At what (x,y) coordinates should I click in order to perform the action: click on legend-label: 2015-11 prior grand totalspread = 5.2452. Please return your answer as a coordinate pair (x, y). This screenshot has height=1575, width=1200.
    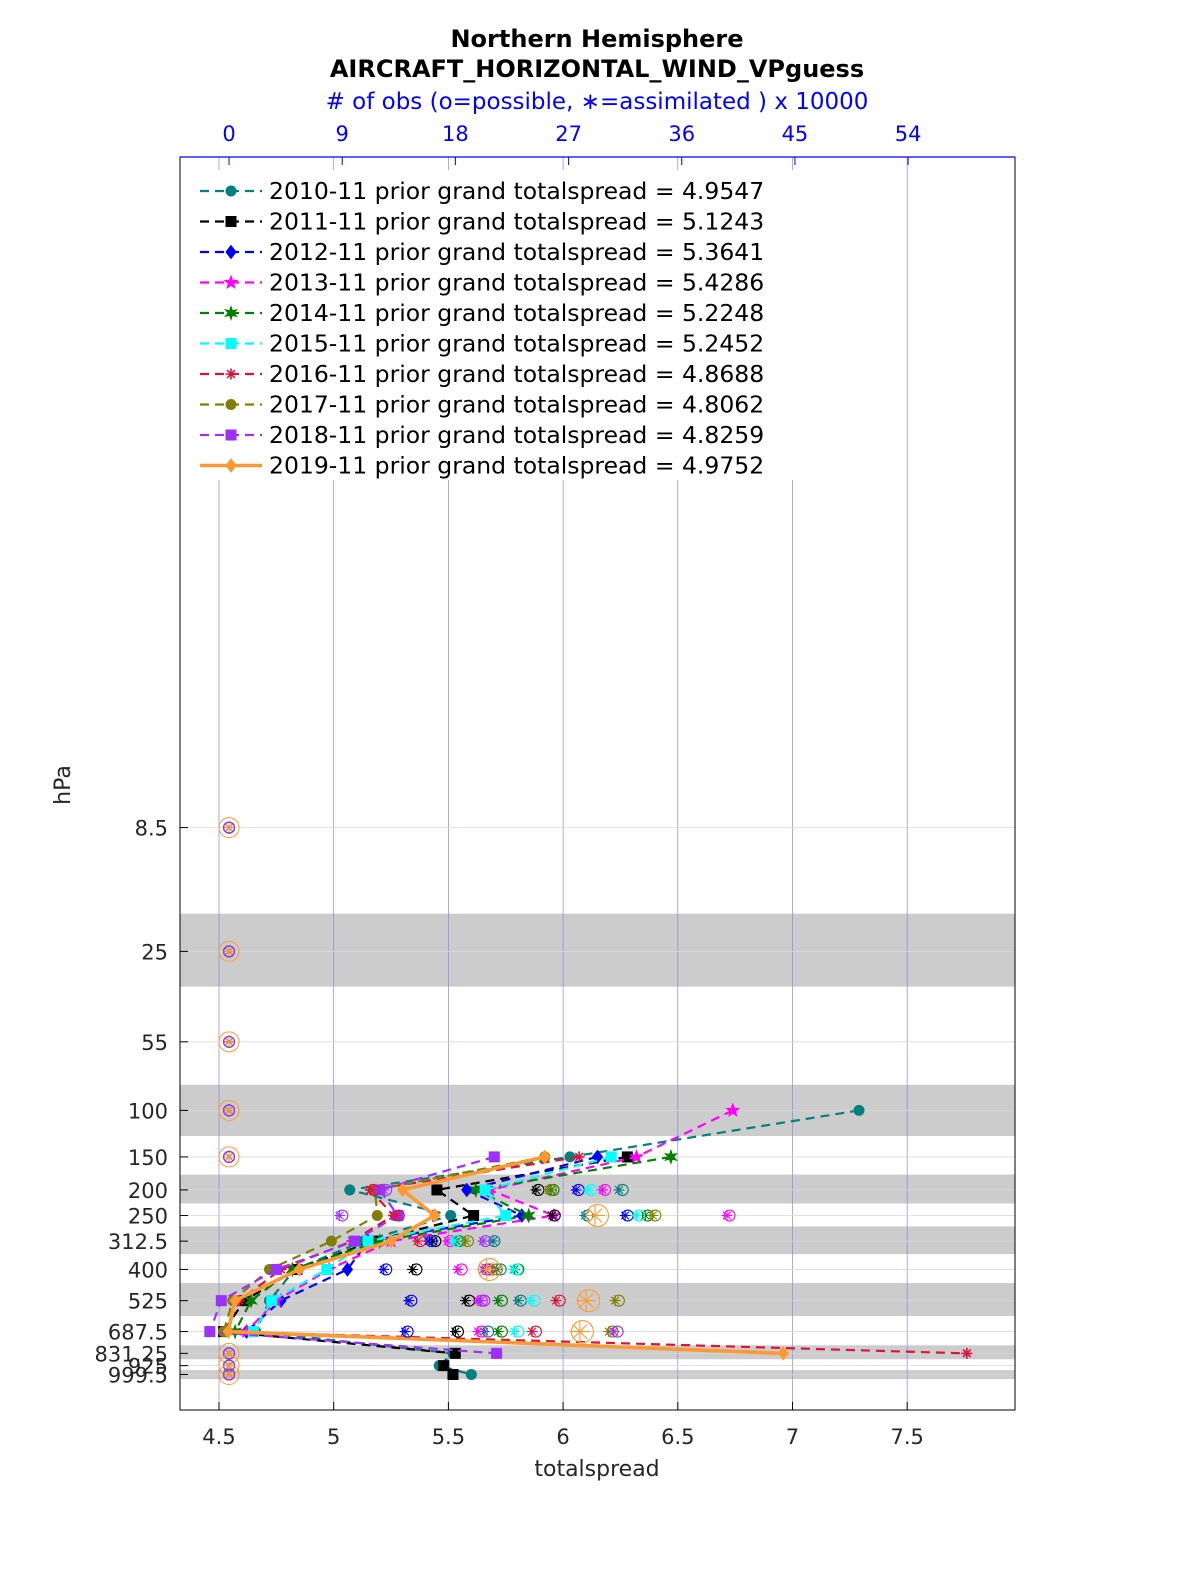
    Looking at the image, I should click on (516, 344).